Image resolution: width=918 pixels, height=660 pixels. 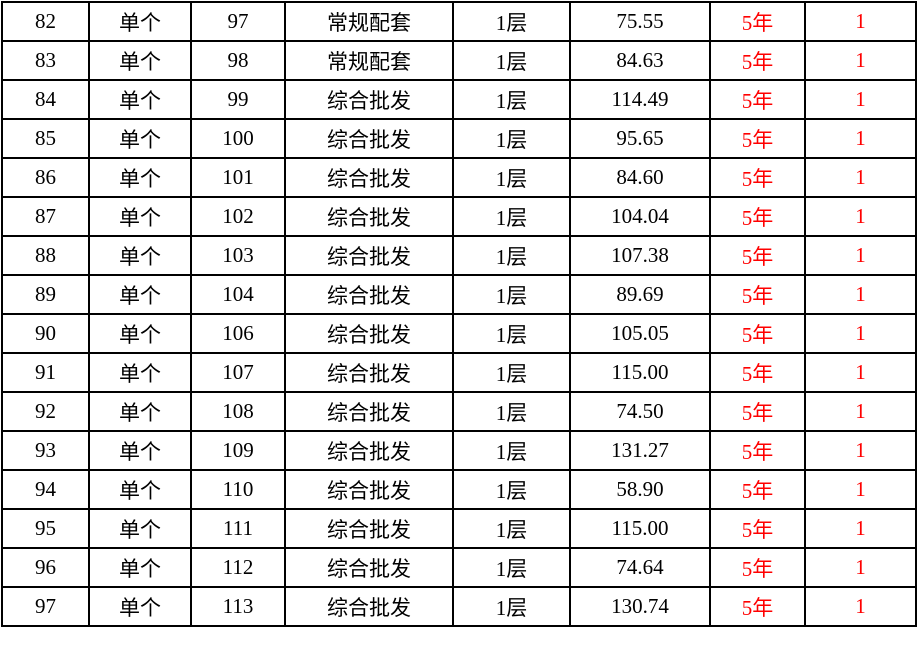 I want to click on table-row: 85 单个 100 综合批发 1层 95.65 5年 1, so click(x=459, y=138).